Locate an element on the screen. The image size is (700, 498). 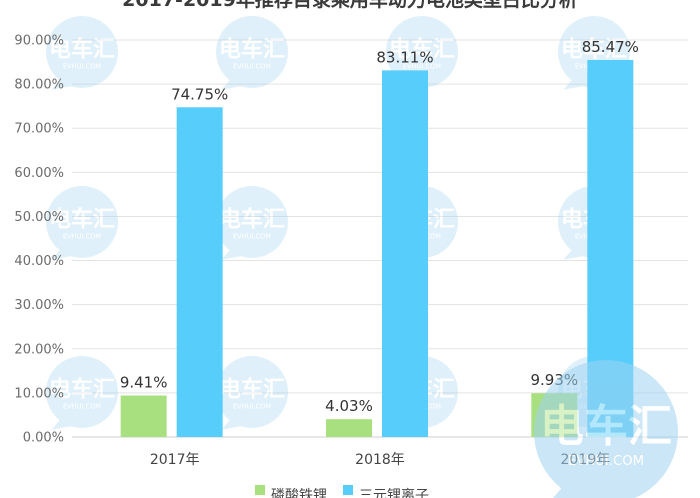
data-label: 4.03% is located at coordinates (349, 406).